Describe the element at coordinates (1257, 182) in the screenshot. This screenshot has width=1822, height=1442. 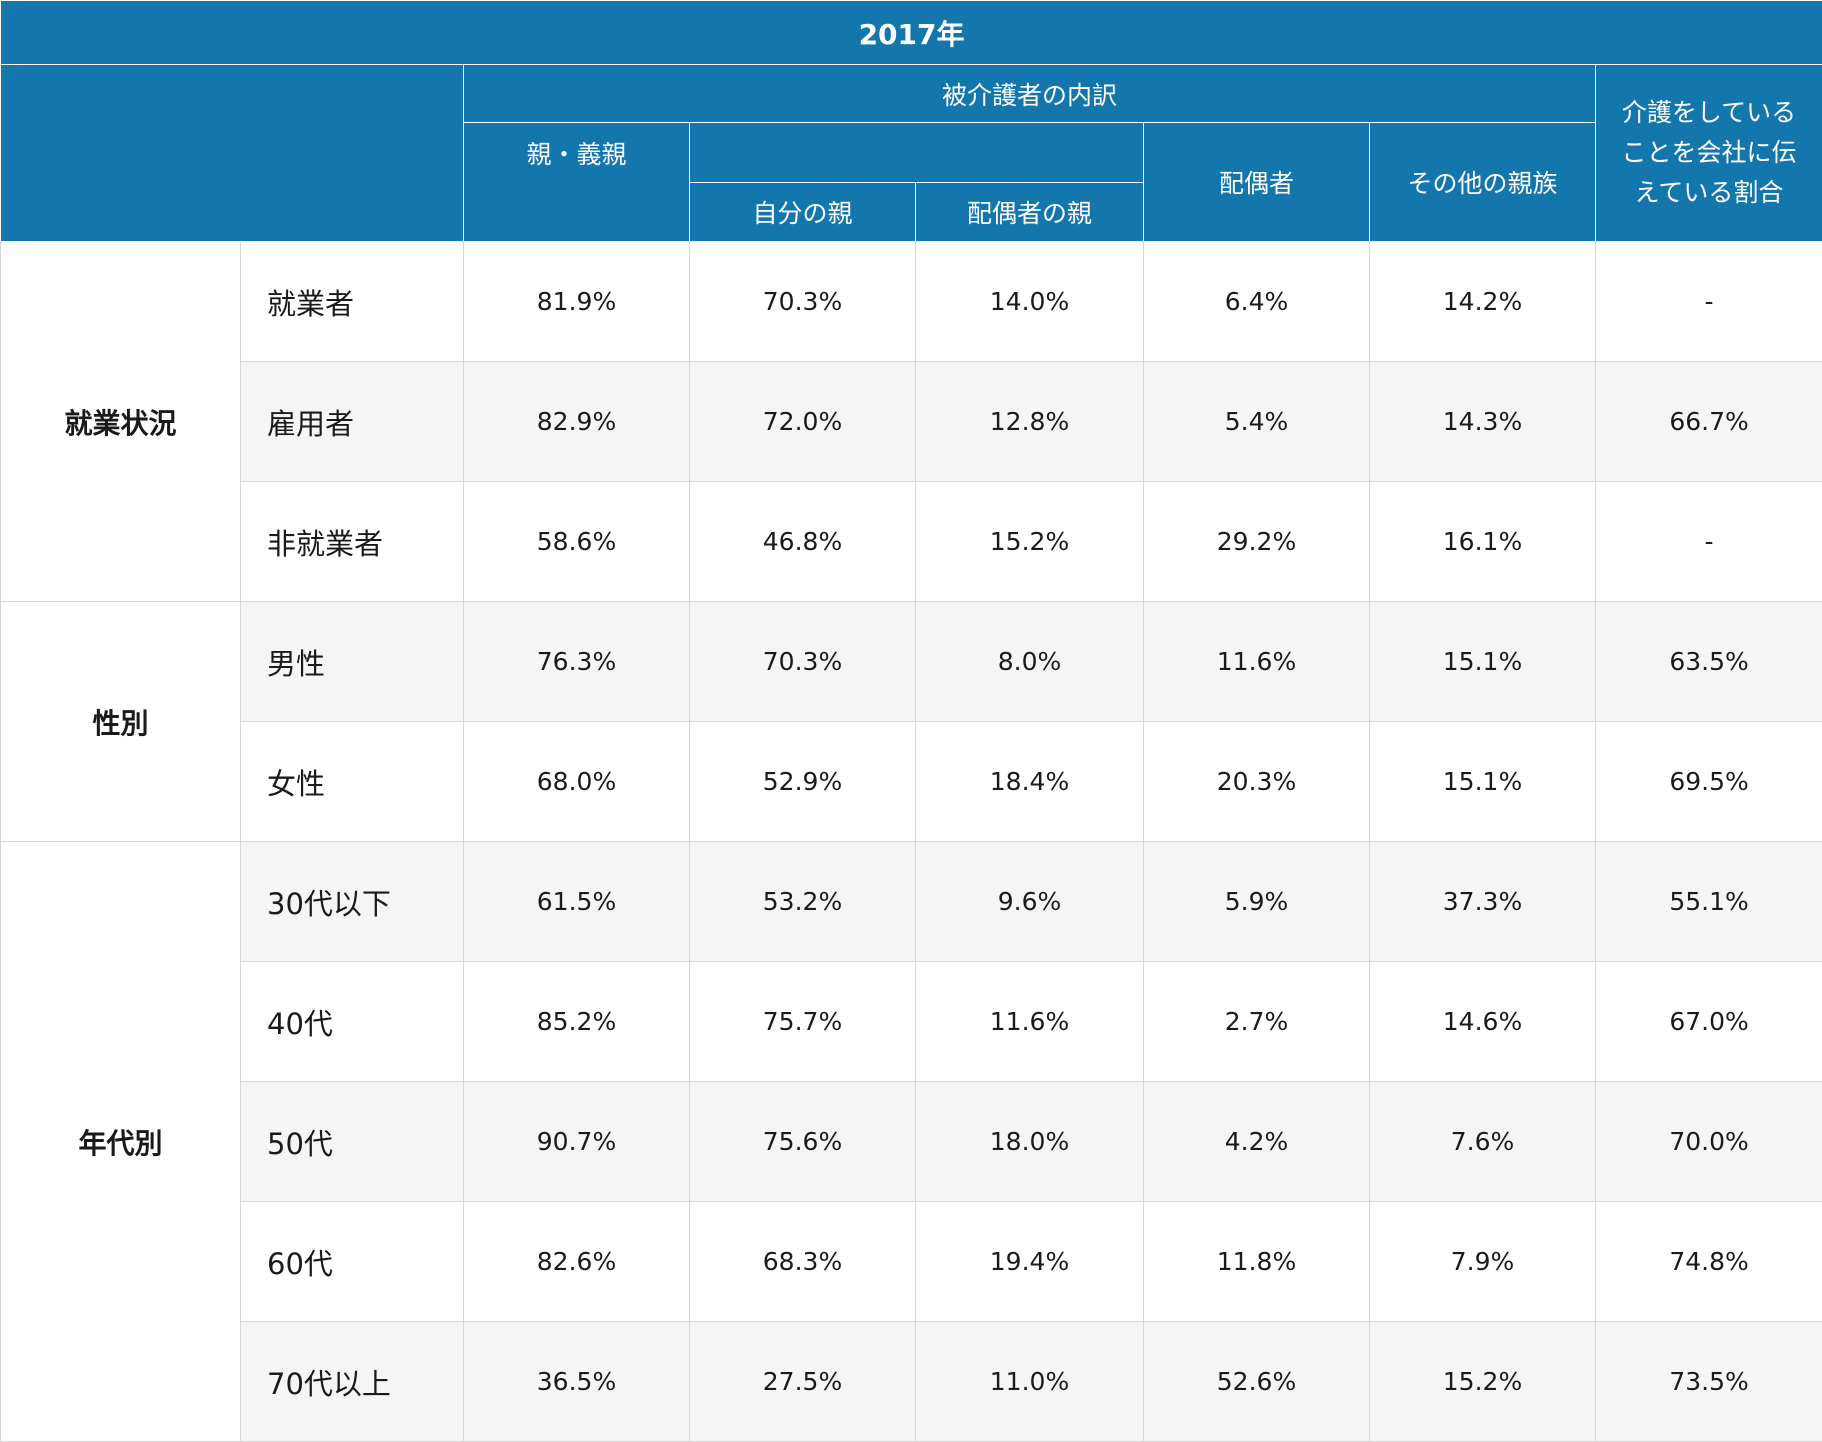
I see `header-spouse: 配偶者` at that location.